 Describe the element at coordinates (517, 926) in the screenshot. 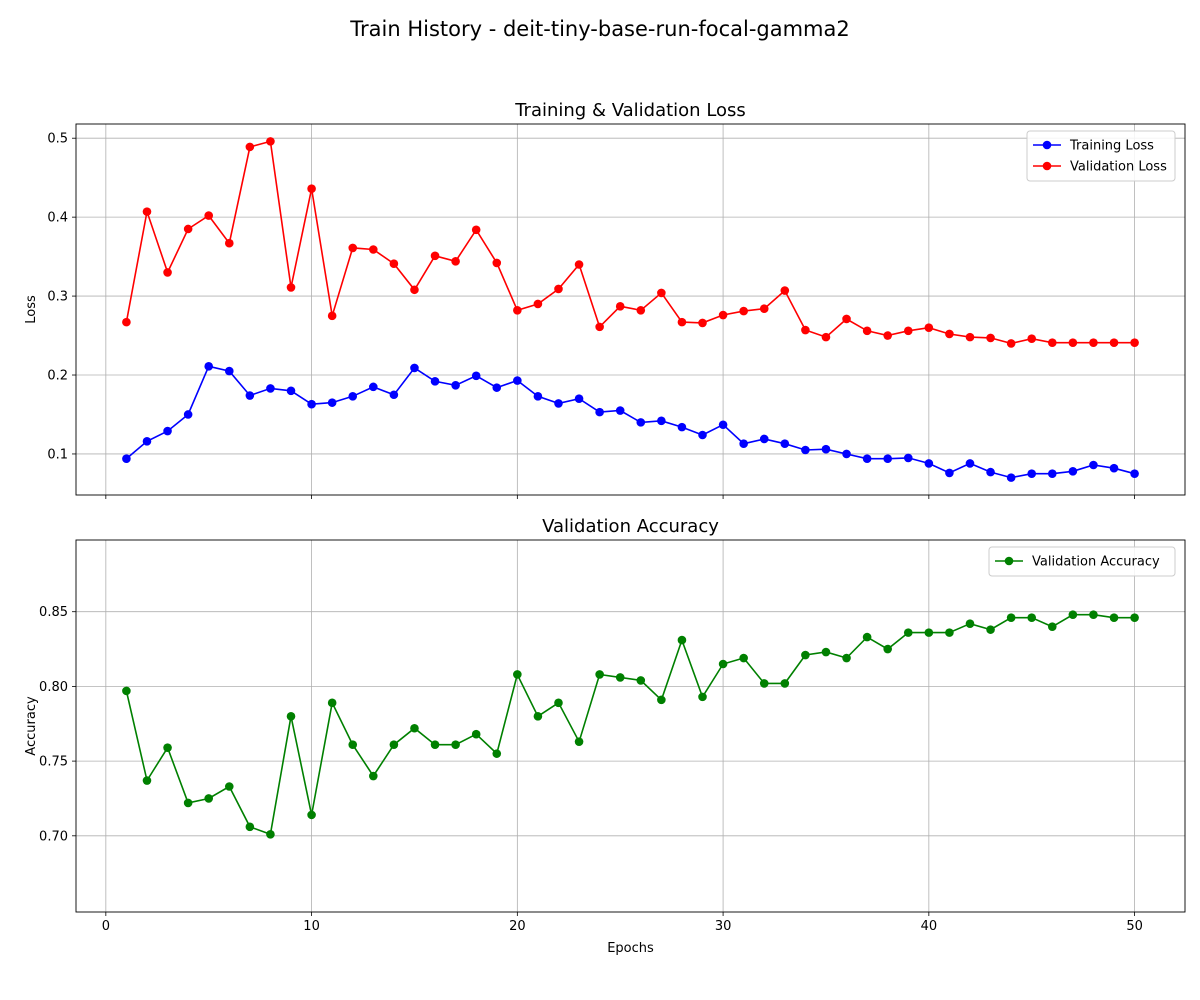

I see `accuracy-xtick-label: 20` at that location.